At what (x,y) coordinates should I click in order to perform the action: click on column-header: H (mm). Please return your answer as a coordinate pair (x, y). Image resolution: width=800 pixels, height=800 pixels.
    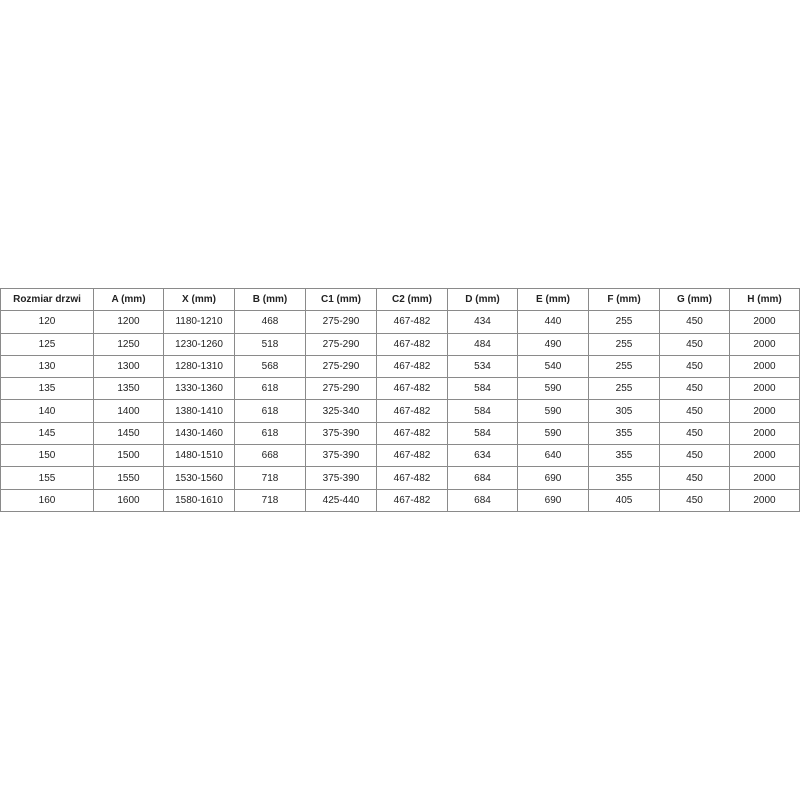
    Looking at the image, I should click on (764, 299).